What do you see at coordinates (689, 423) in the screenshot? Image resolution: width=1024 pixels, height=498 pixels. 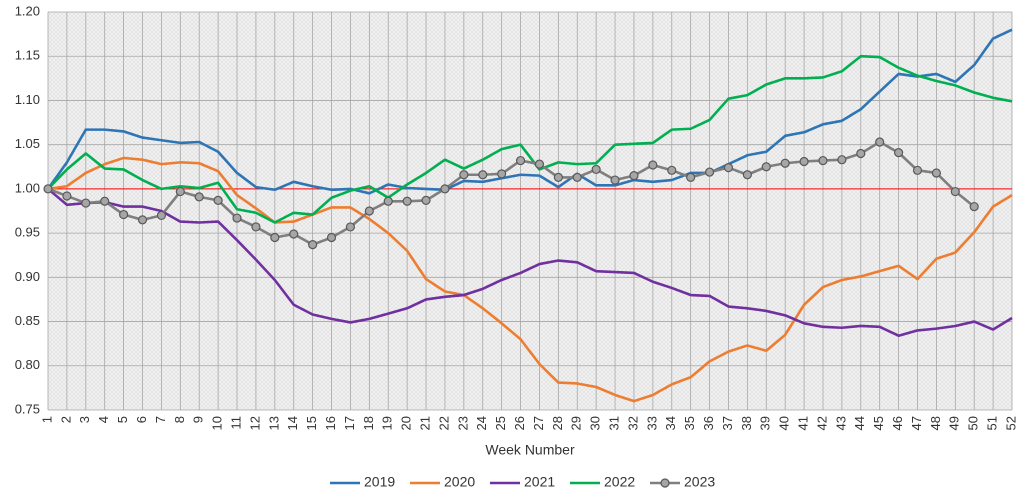 I see `x-tick-label: 35` at bounding box center [689, 423].